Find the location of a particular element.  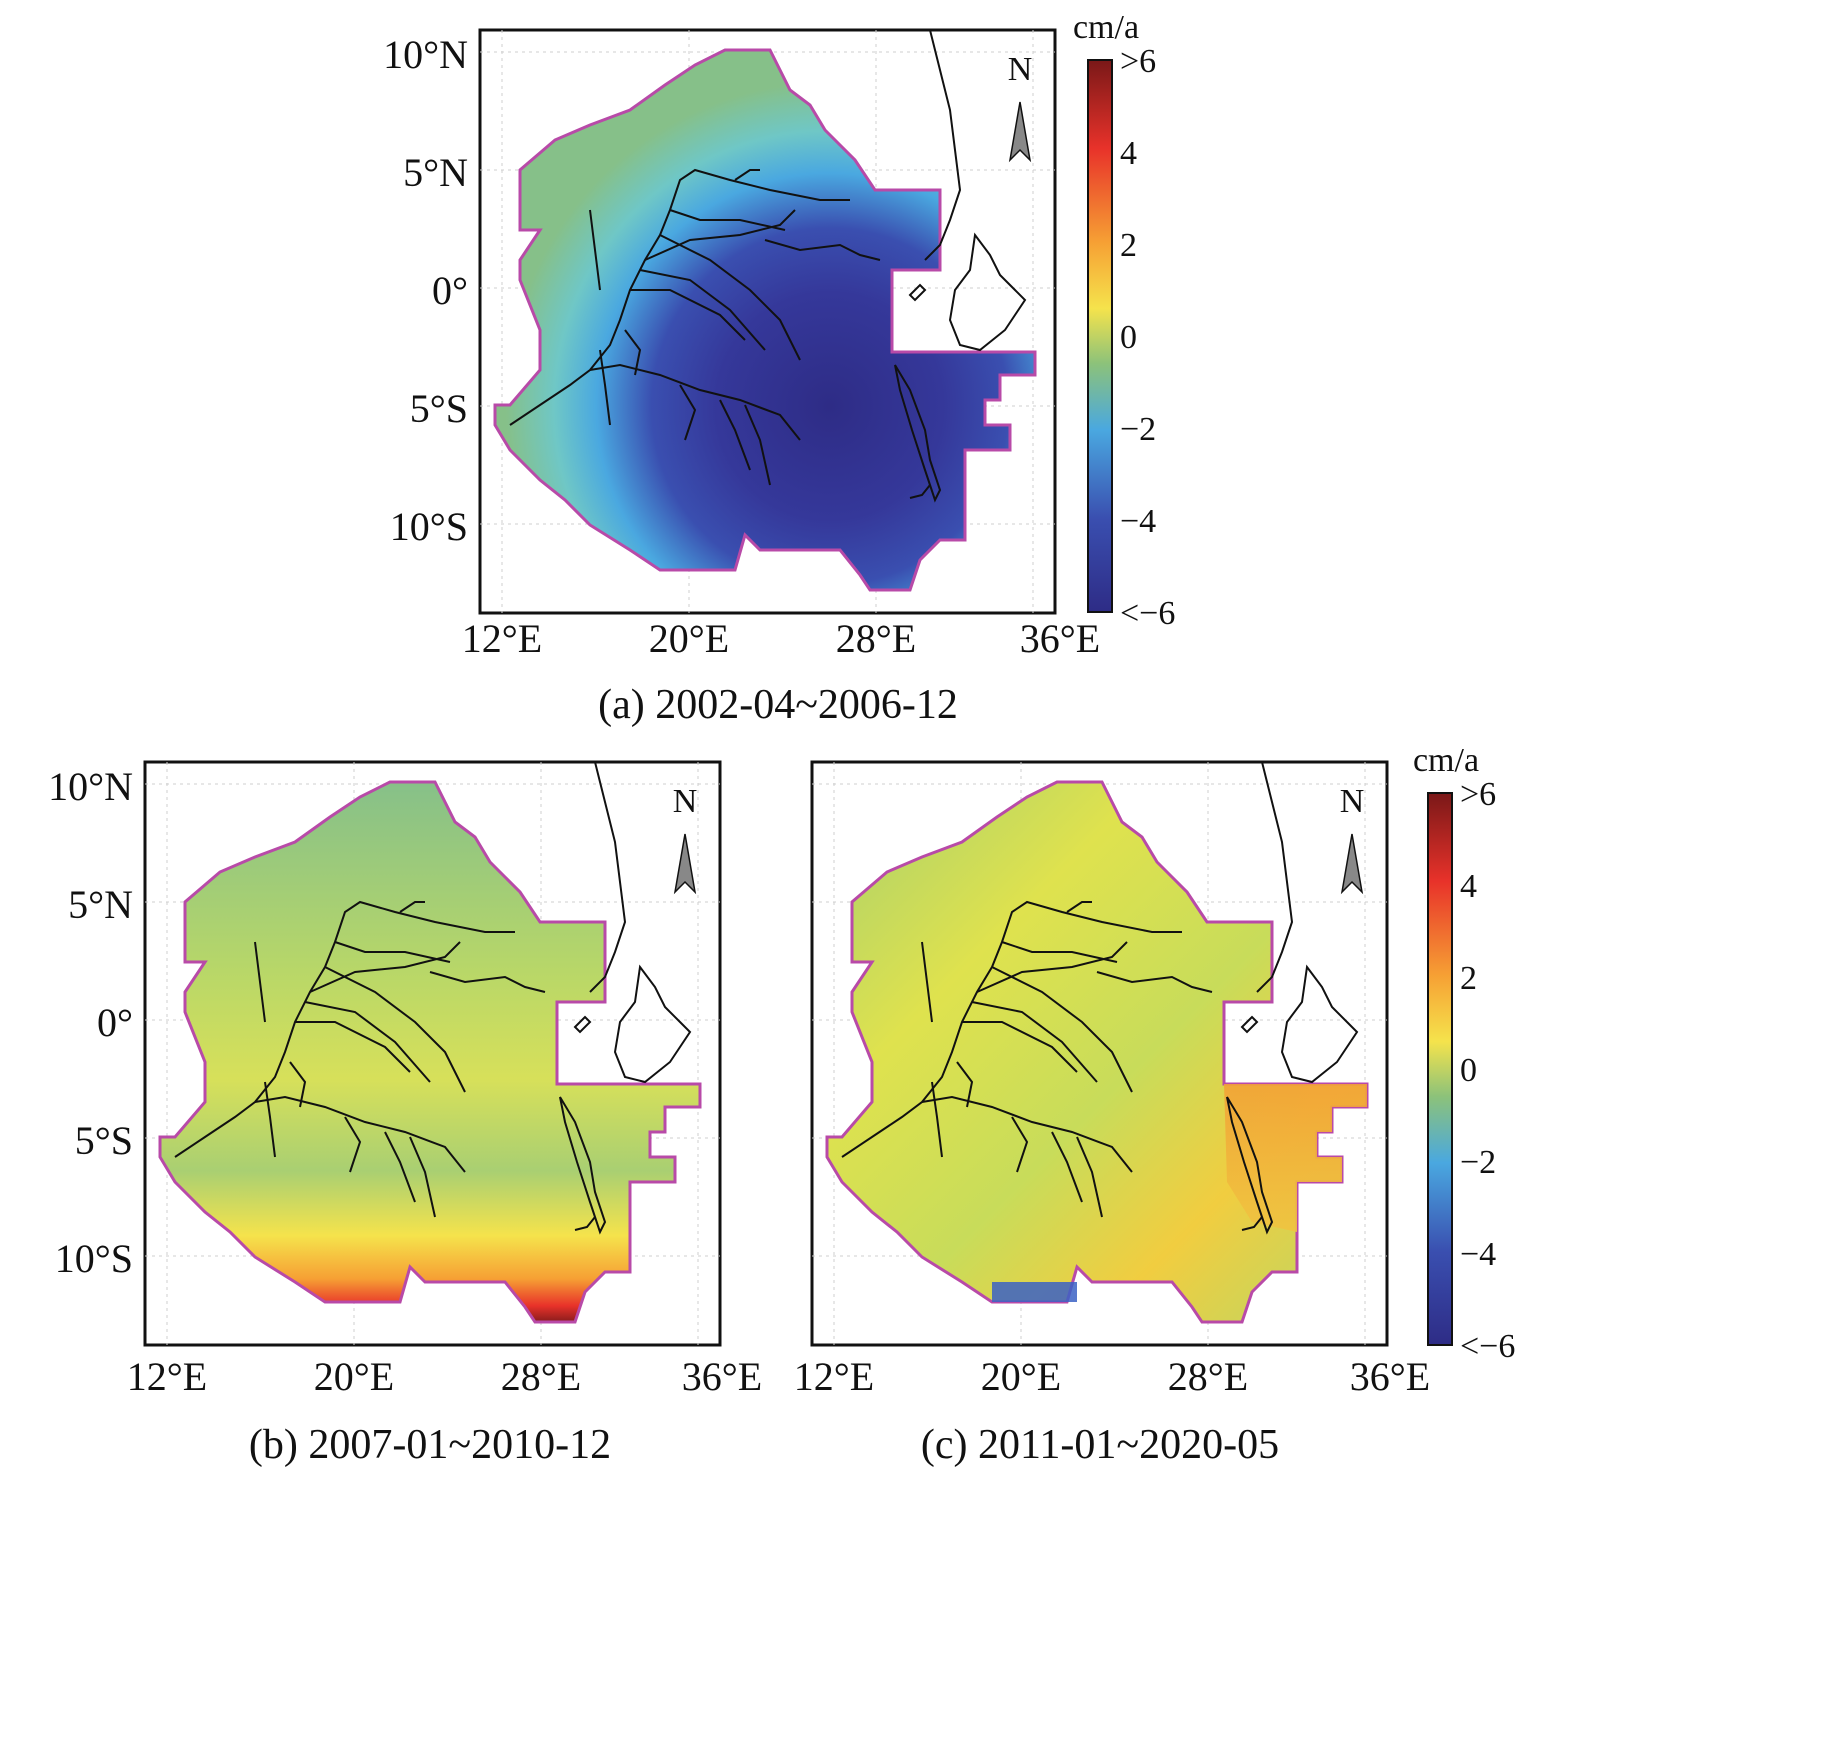

panel-caption: (b) 2007-01~2010-12 is located at coordinates (430, 1445).